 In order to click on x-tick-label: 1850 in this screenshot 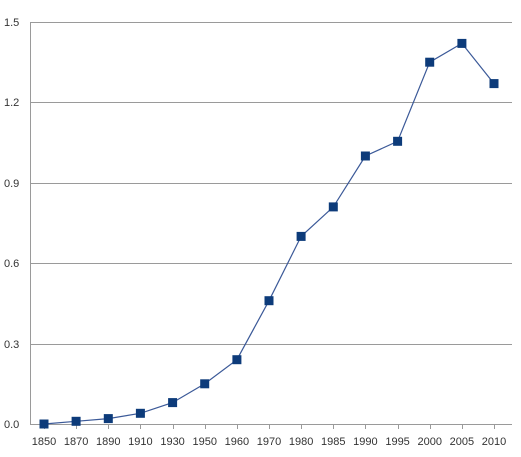, I will do `click(44, 442)`.